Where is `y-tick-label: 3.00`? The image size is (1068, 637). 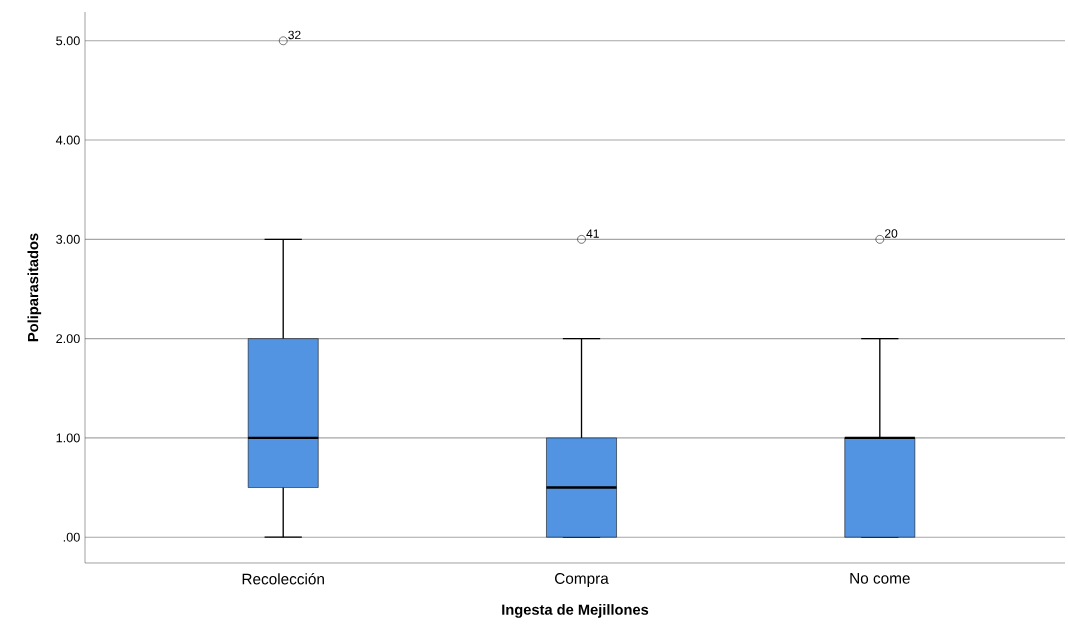 y-tick-label: 3.00 is located at coordinates (68, 239).